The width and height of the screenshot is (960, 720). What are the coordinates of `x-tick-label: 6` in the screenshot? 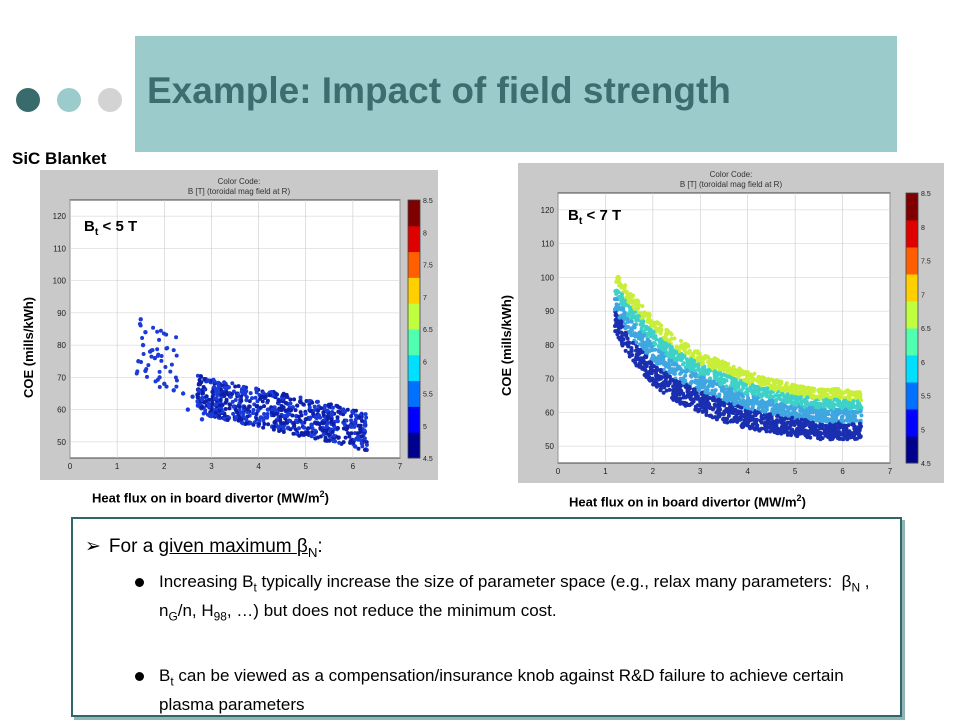 It's located at (353, 466).